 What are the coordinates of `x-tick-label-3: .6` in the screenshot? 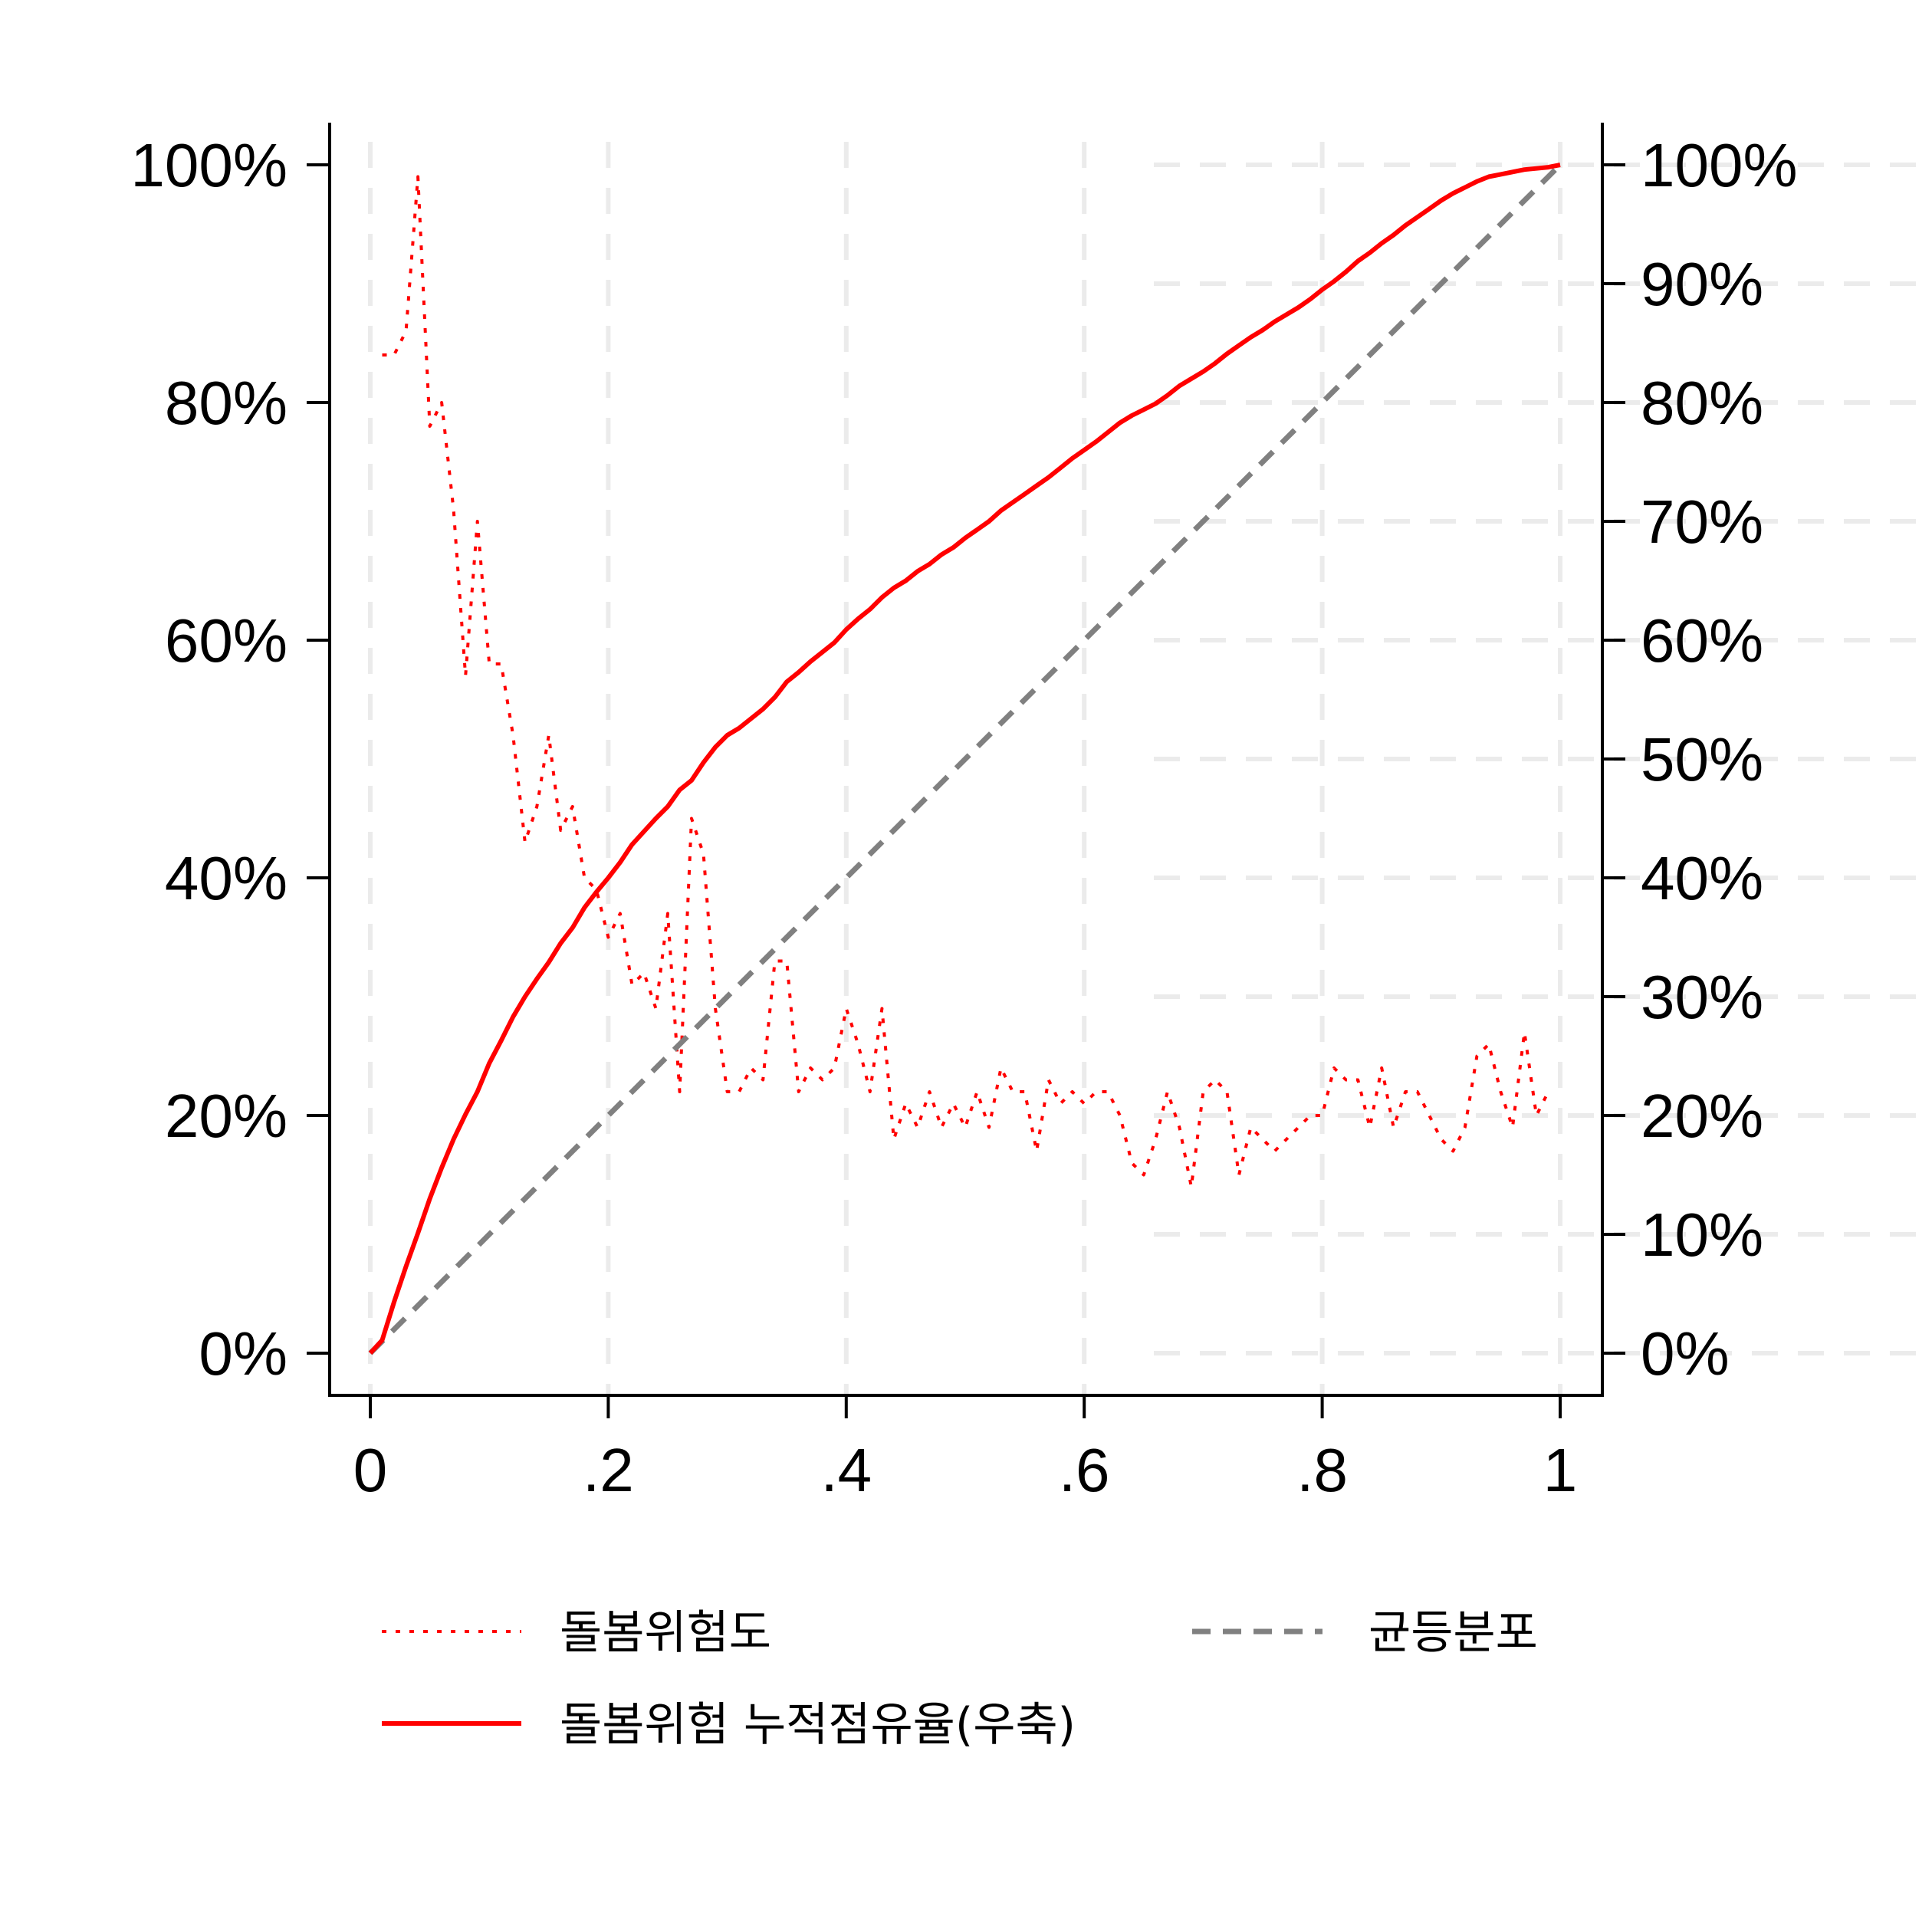 It's located at (1084, 1470).